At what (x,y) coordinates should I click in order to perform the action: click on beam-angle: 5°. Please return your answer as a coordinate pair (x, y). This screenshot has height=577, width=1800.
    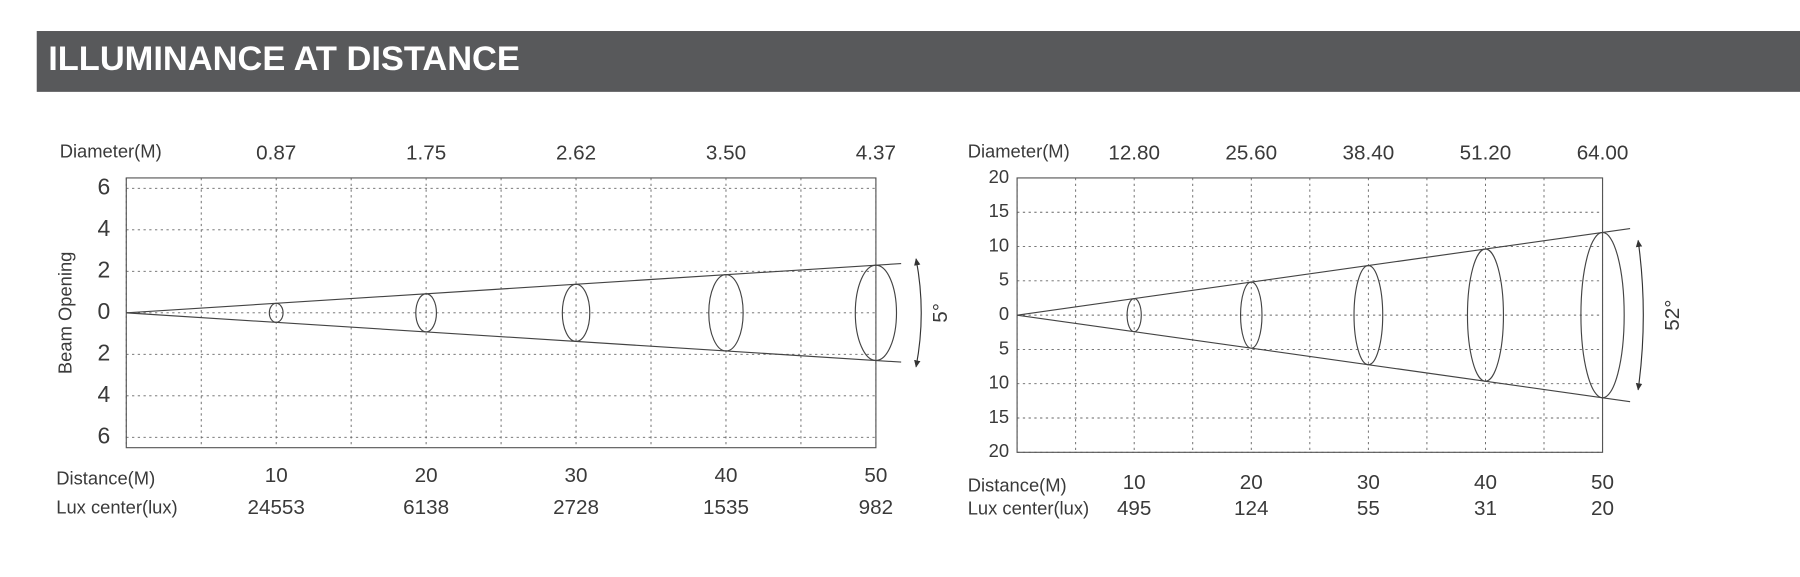
    Looking at the image, I should click on (940, 313).